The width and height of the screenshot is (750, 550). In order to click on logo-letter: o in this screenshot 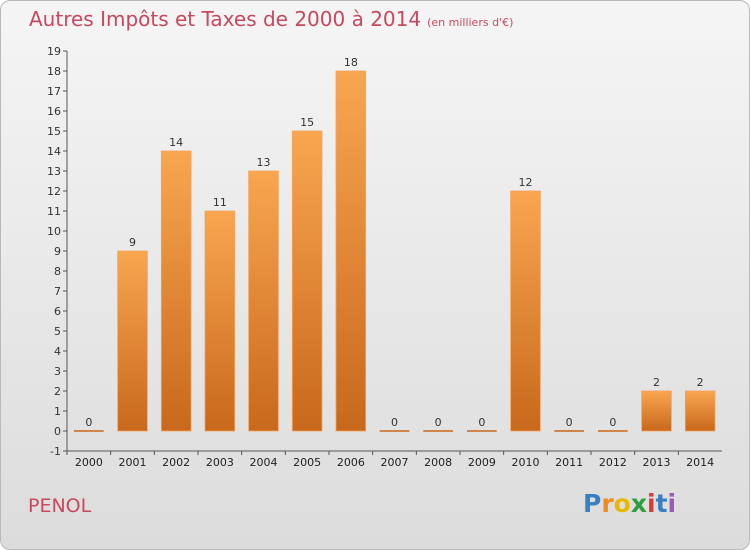, I will do `click(622, 503)`.